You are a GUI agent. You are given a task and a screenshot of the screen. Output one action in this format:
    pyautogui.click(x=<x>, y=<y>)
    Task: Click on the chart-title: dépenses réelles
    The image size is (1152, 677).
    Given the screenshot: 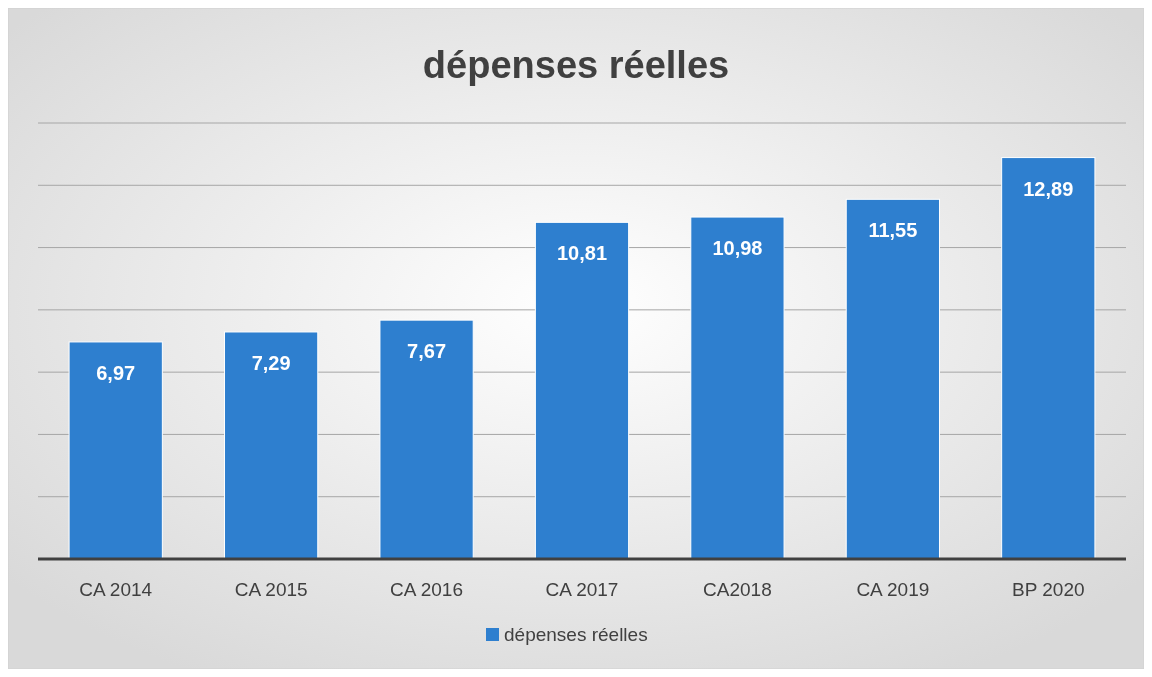 What is the action you would take?
    pyautogui.click(x=576, y=65)
    